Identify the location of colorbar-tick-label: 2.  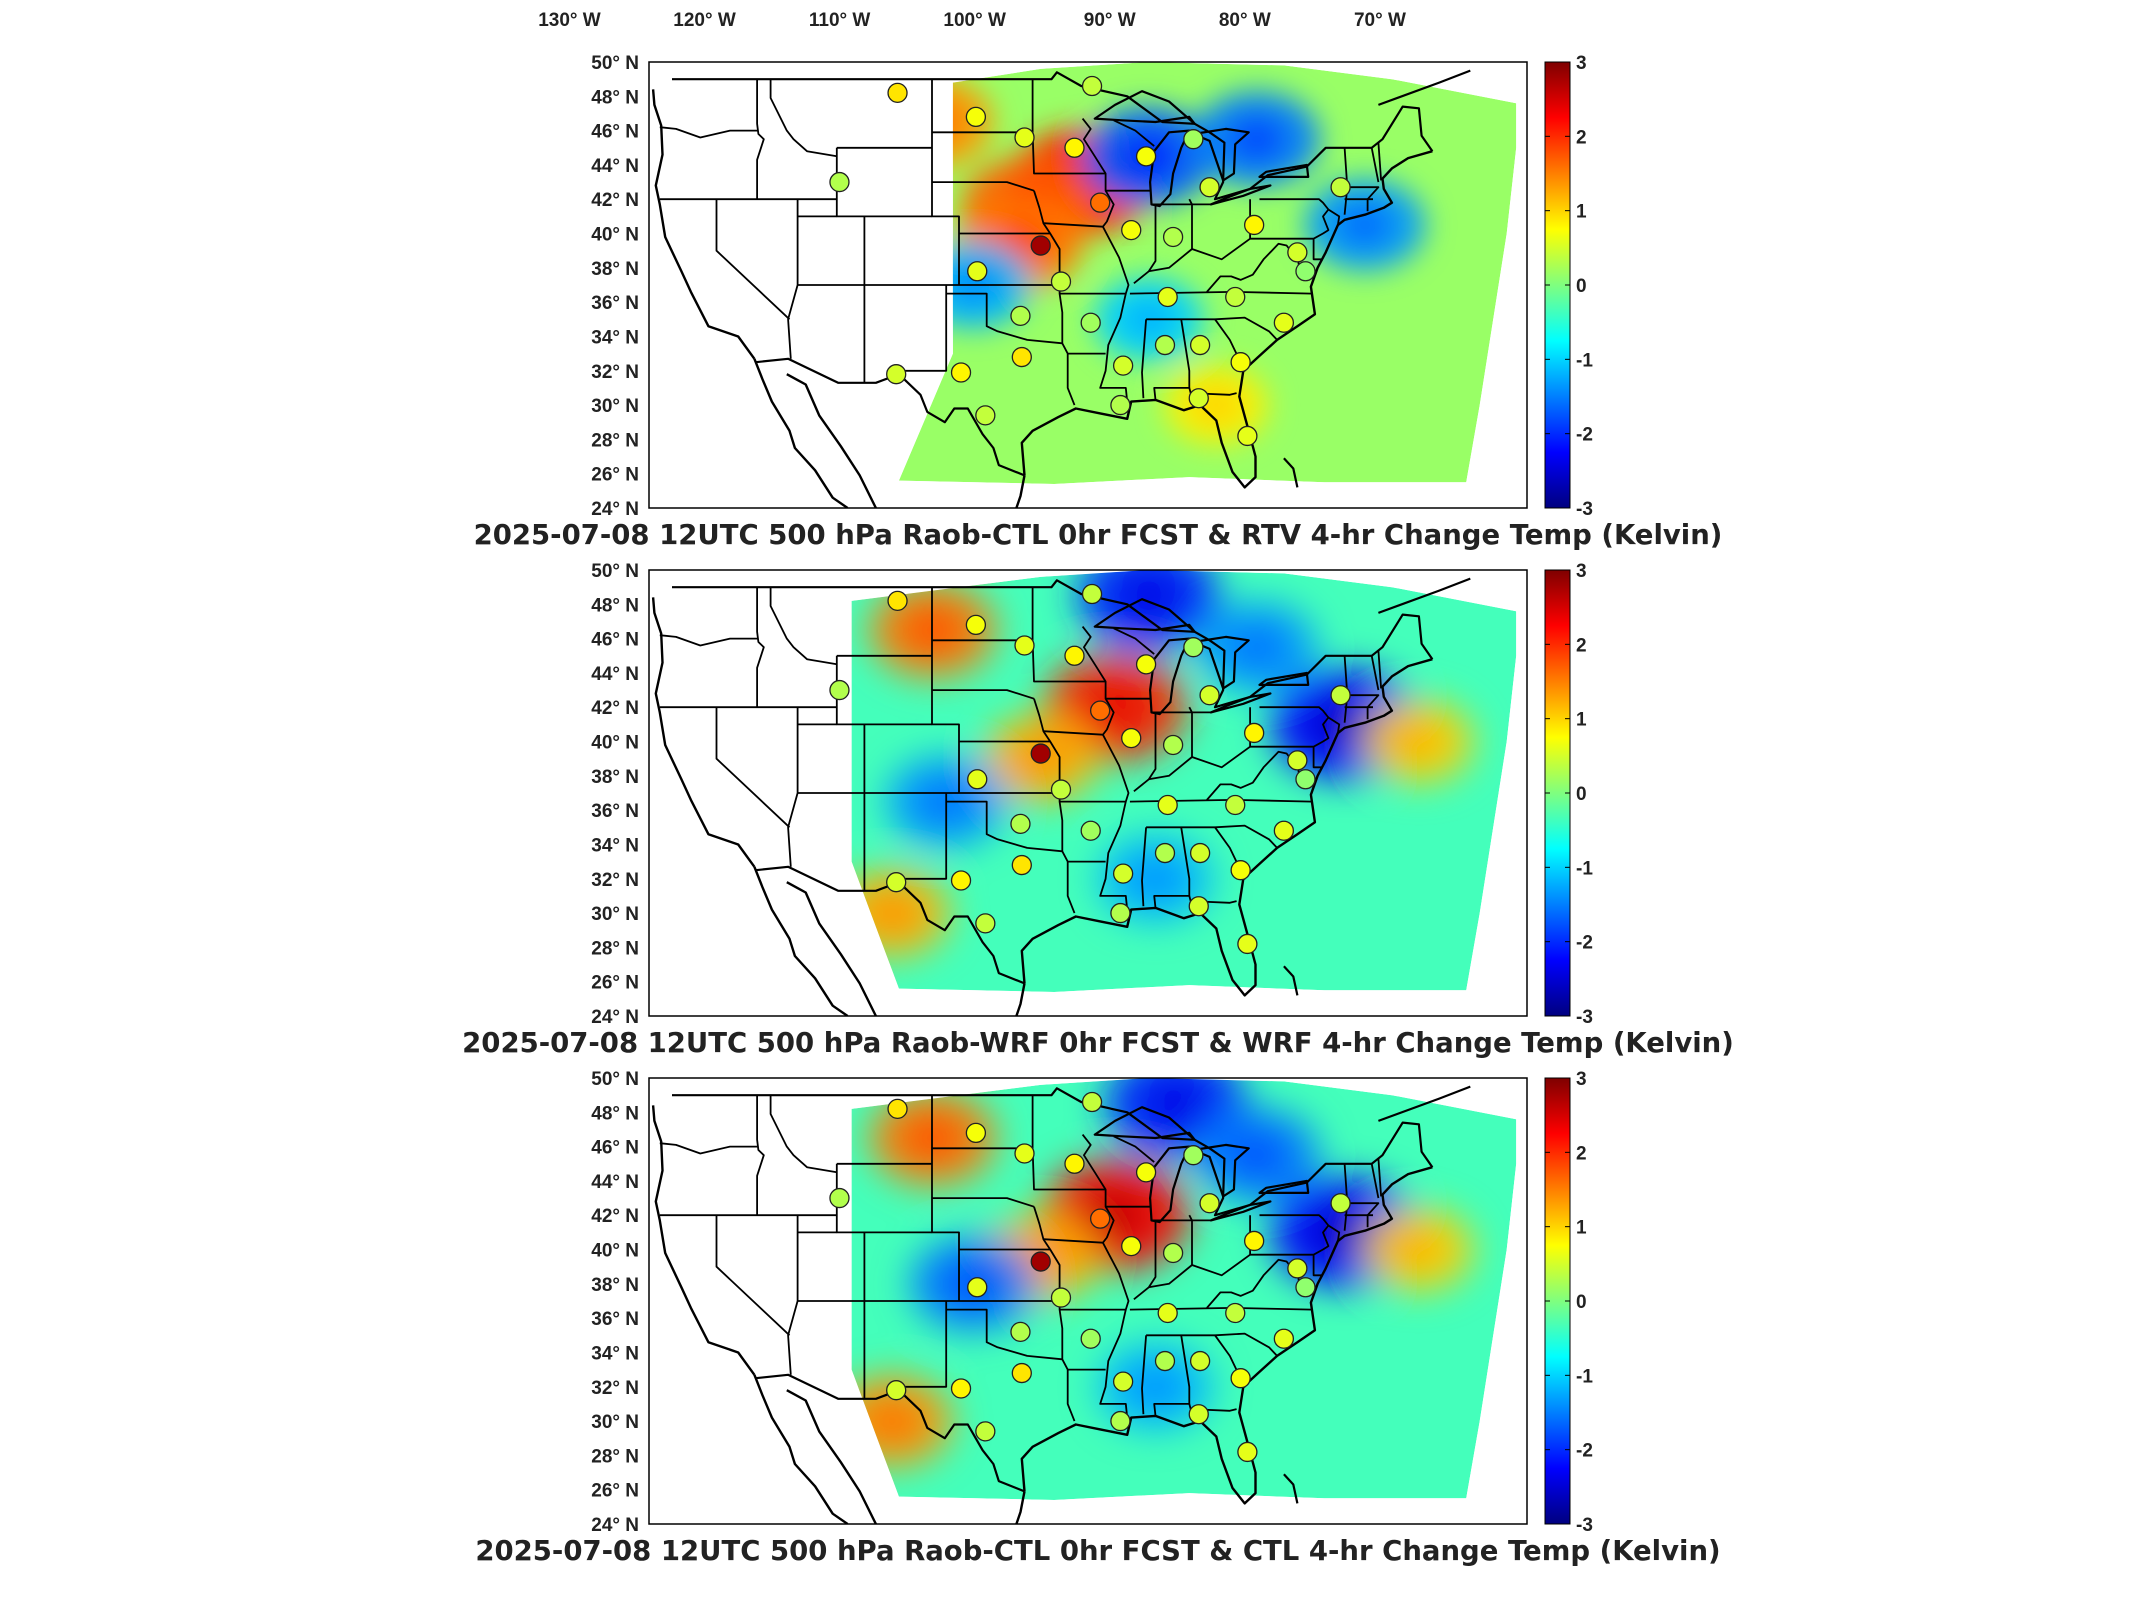
(1581, 137).